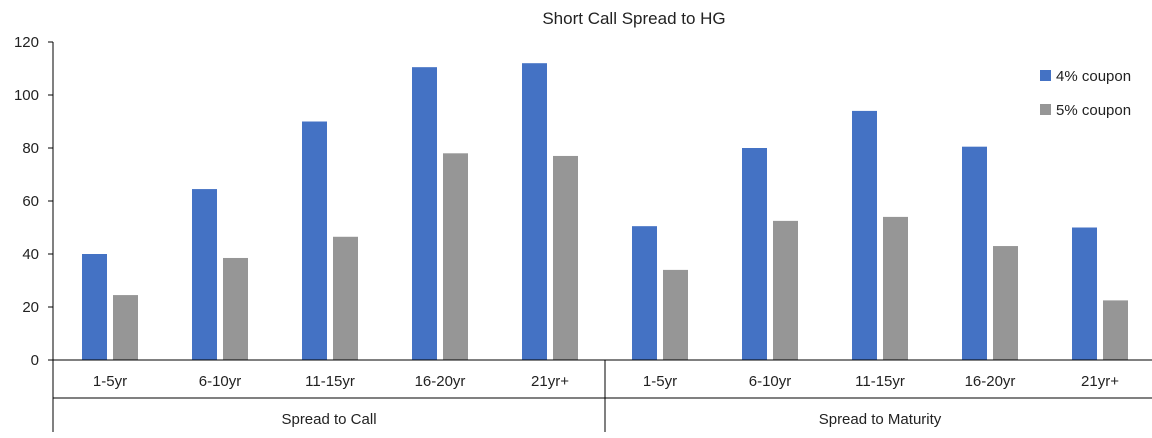 This screenshot has height=438, width=1152. I want to click on y-tick-label: 60, so click(30, 201).